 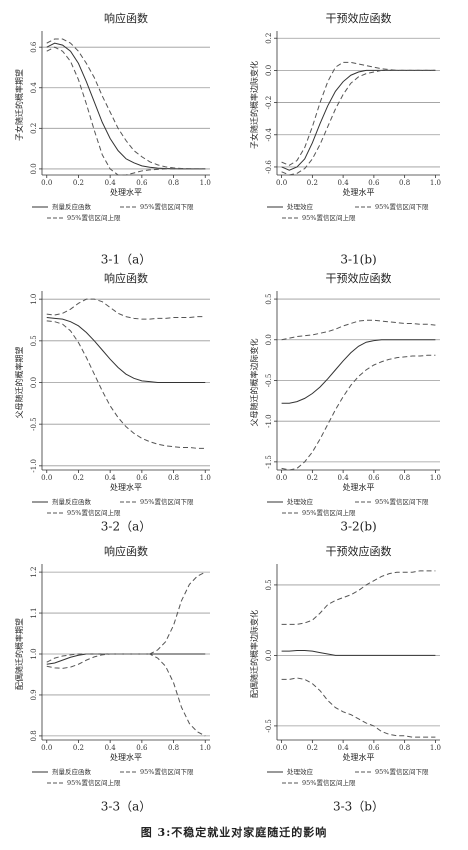 What do you see at coordinates (234, 832) in the screenshot?
I see `figure-caption: 图 3:不稳定就业对家庭随迁的影响` at bounding box center [234, 832].